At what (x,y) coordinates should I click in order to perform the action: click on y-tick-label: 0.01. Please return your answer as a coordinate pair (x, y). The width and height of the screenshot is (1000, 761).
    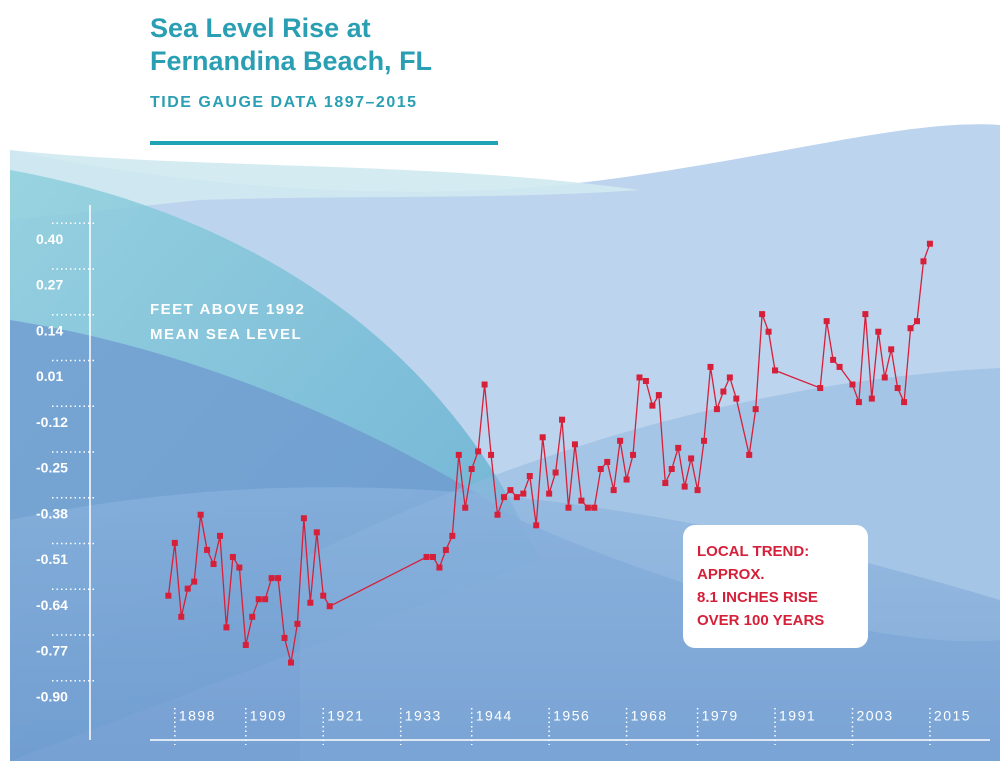
    Looking at the image, I should click on (49, 376).